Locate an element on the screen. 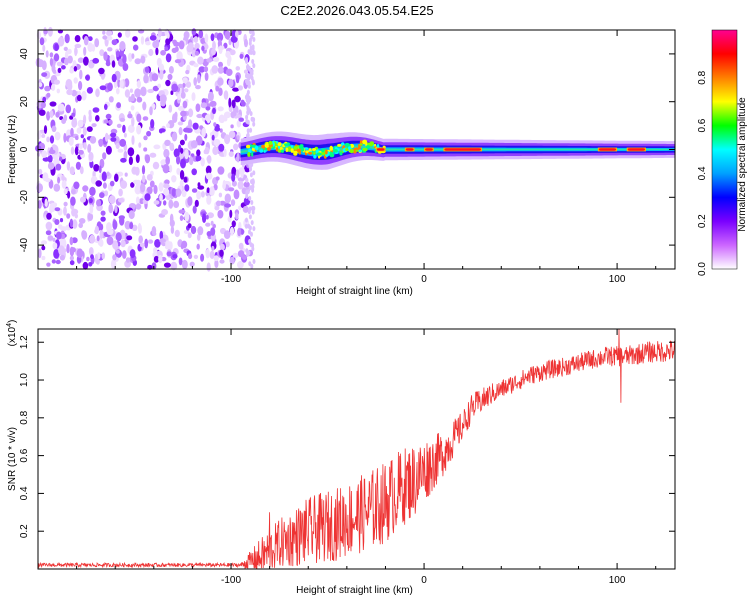 The image size is (750, 600). snr-multiplier: (x104) is located at coordinates (12, 333).